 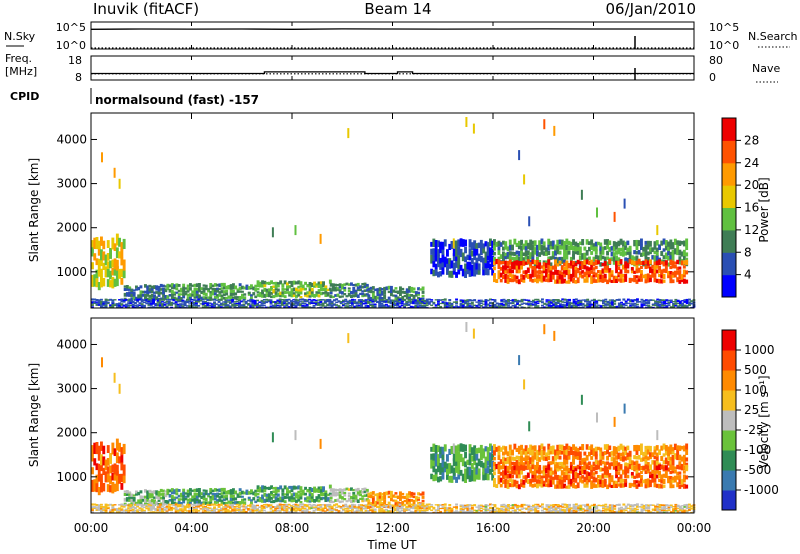 I want to click on nsearch-tick-top: 10^5, so click(x=724, y=27).